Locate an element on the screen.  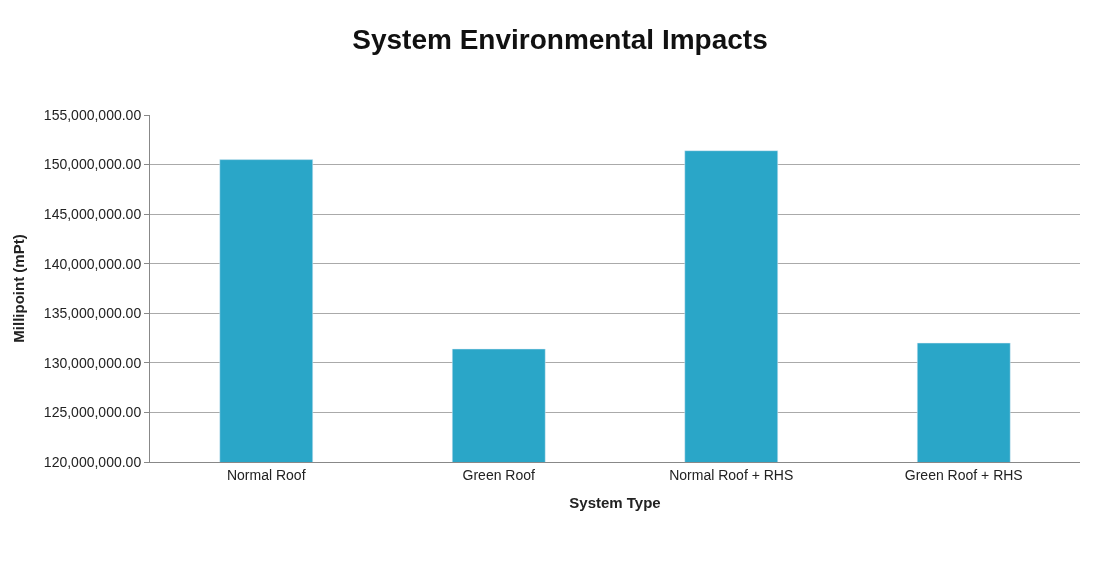
x-axis-title: System Type is located at coordinates (615, 502).